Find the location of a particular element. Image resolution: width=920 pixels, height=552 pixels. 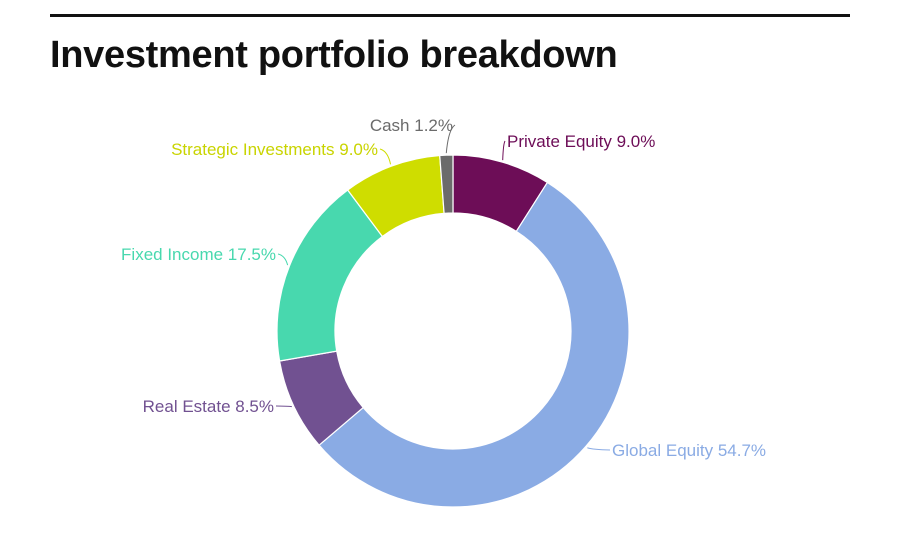

label-cash: Cash 1.2% is located at coordinates (411, 125).